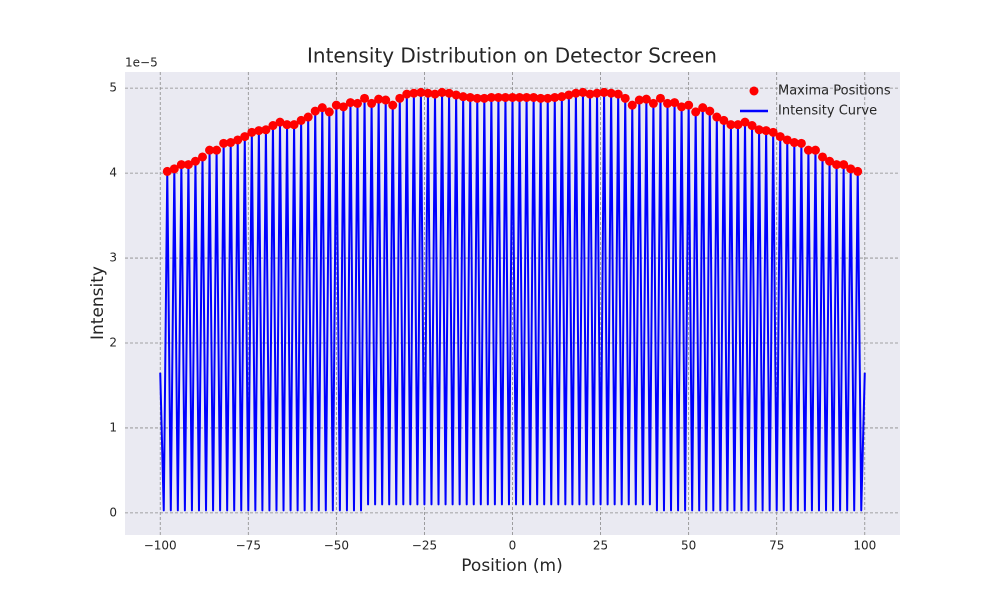 Image resolution: width=1000 pixels, height=600 pixels. I want to click on y-axis-label: Intensity, so click(98, 303).